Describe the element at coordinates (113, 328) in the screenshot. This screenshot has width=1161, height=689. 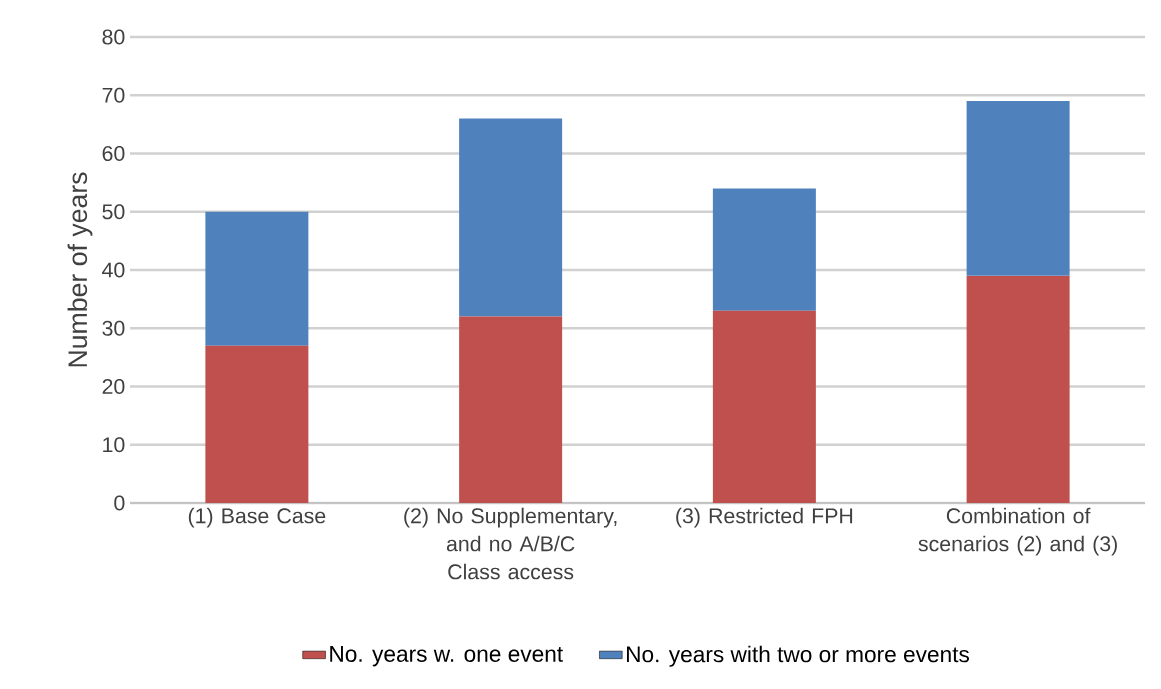
I see `y-tick-label: 30` at that location.